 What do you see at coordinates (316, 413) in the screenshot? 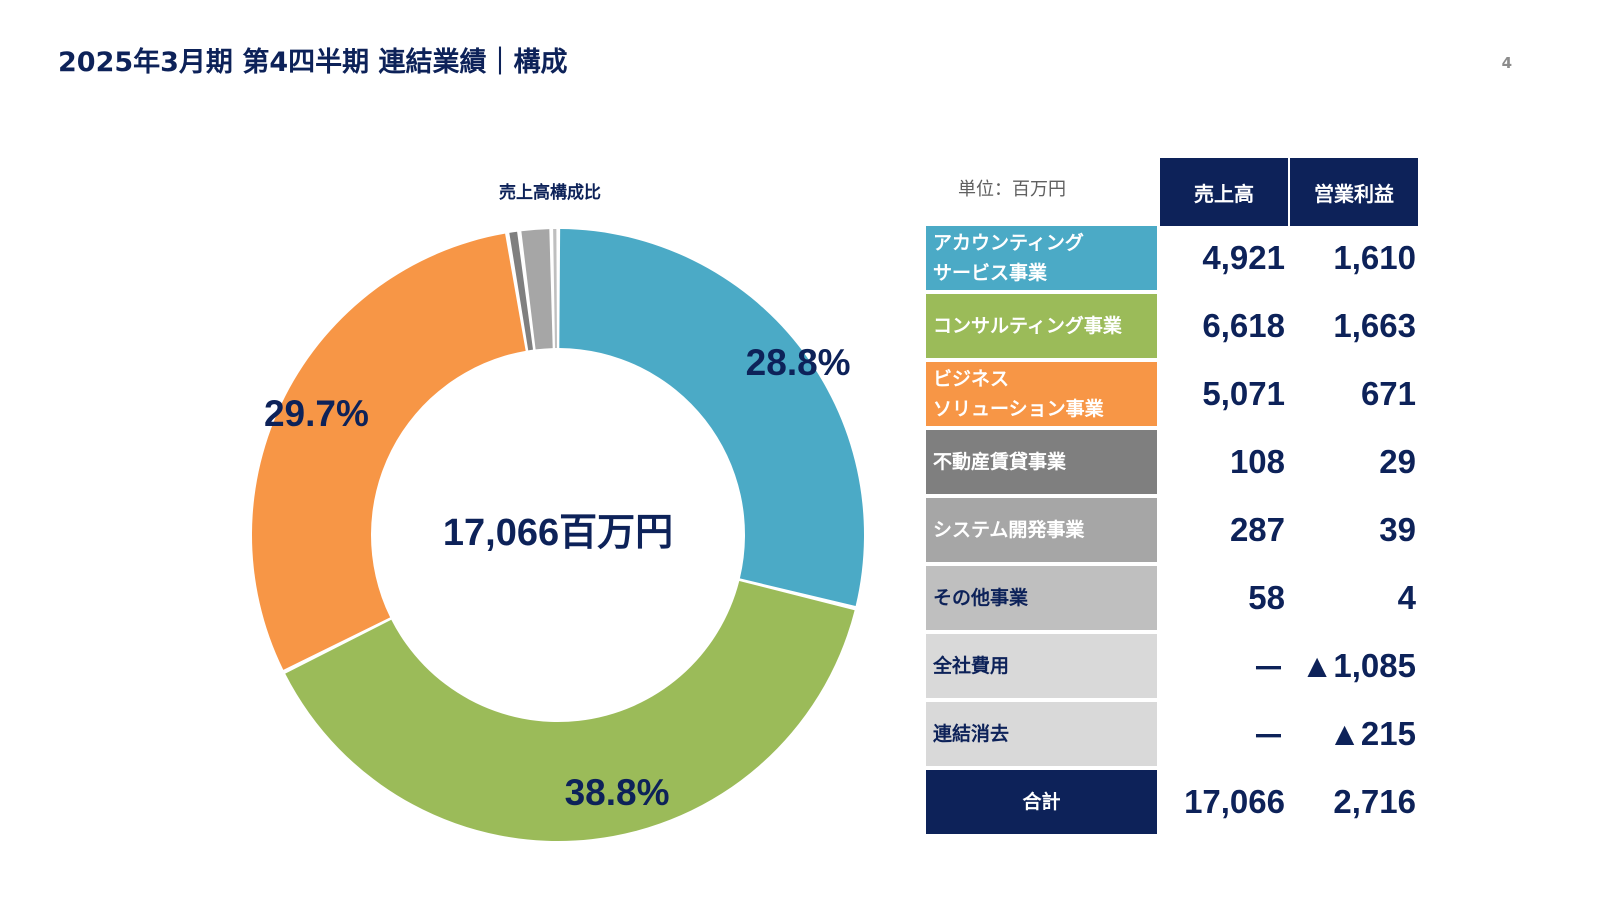
I see `slice-percent-label: 29.7%` at bounding box center [316, 413].